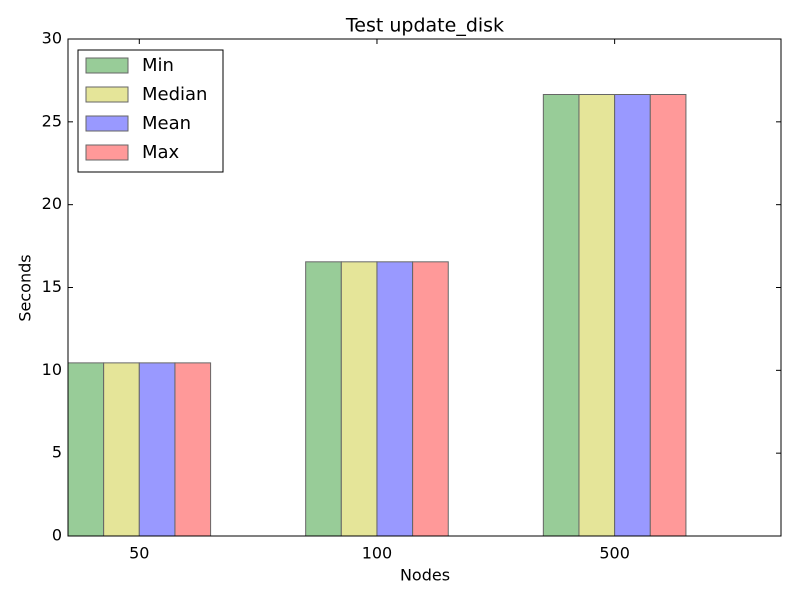 The height and width of the screenshot is (600, 800). What do you see at coordinates (52, 38) in the screenshot?
I see `y-tick-label: 30` at bounding box center [52, 38].